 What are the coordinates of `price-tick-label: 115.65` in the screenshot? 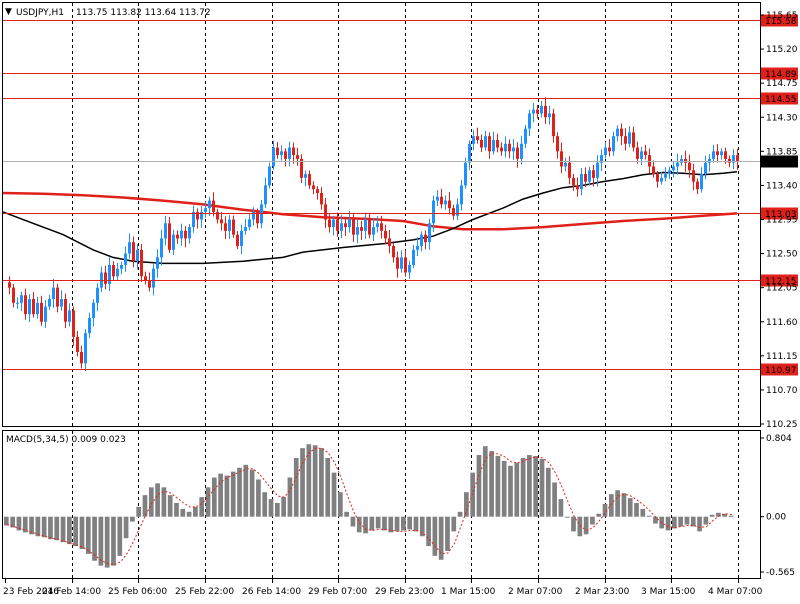 It's located at (782, 16).